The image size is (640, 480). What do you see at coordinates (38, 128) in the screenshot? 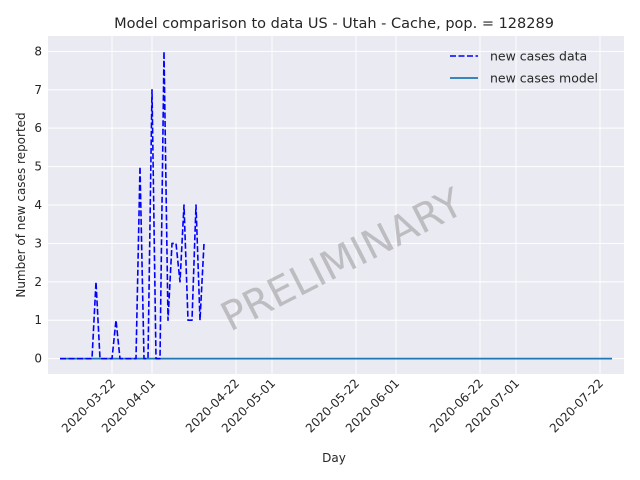
I see `y-tick-label: 6` at bounding box center [38, 128].